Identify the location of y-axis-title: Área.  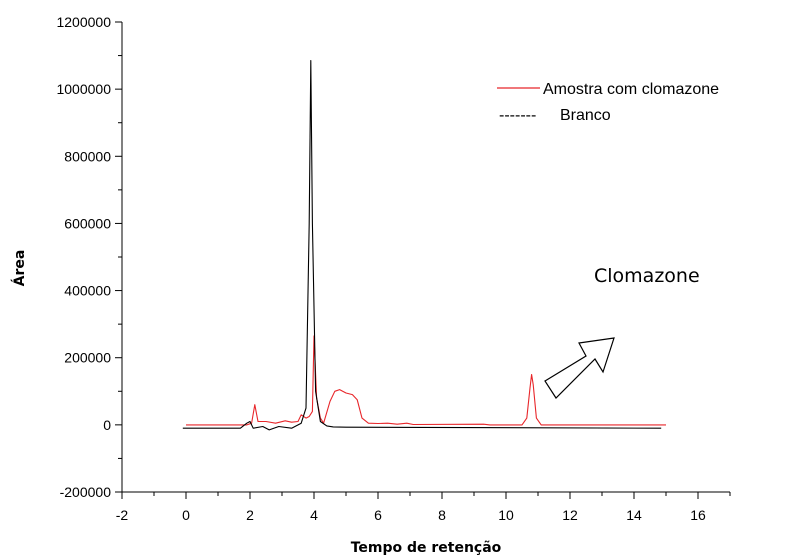
(19, 268).